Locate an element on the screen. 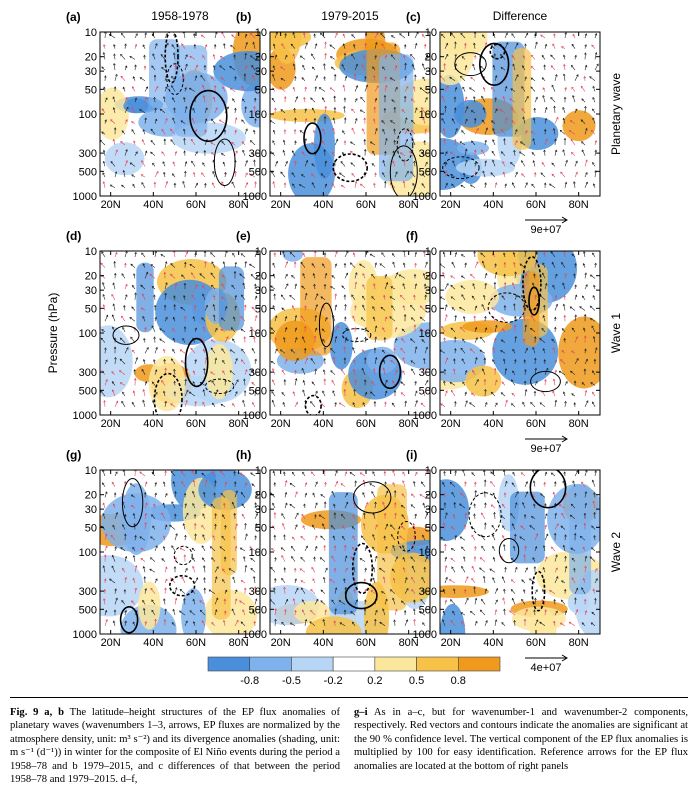 This screenshot has height=804, width=699. significance-contour is located at coordinates (361, 595).